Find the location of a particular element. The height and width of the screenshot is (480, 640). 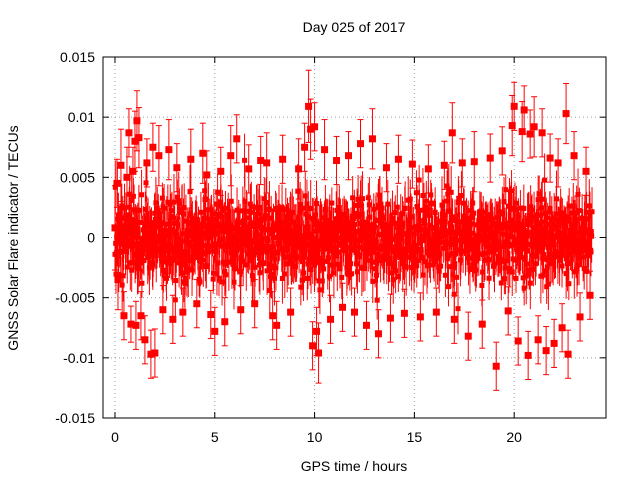

y-tick-label: -0.015 is located at coordinates (75, 418).